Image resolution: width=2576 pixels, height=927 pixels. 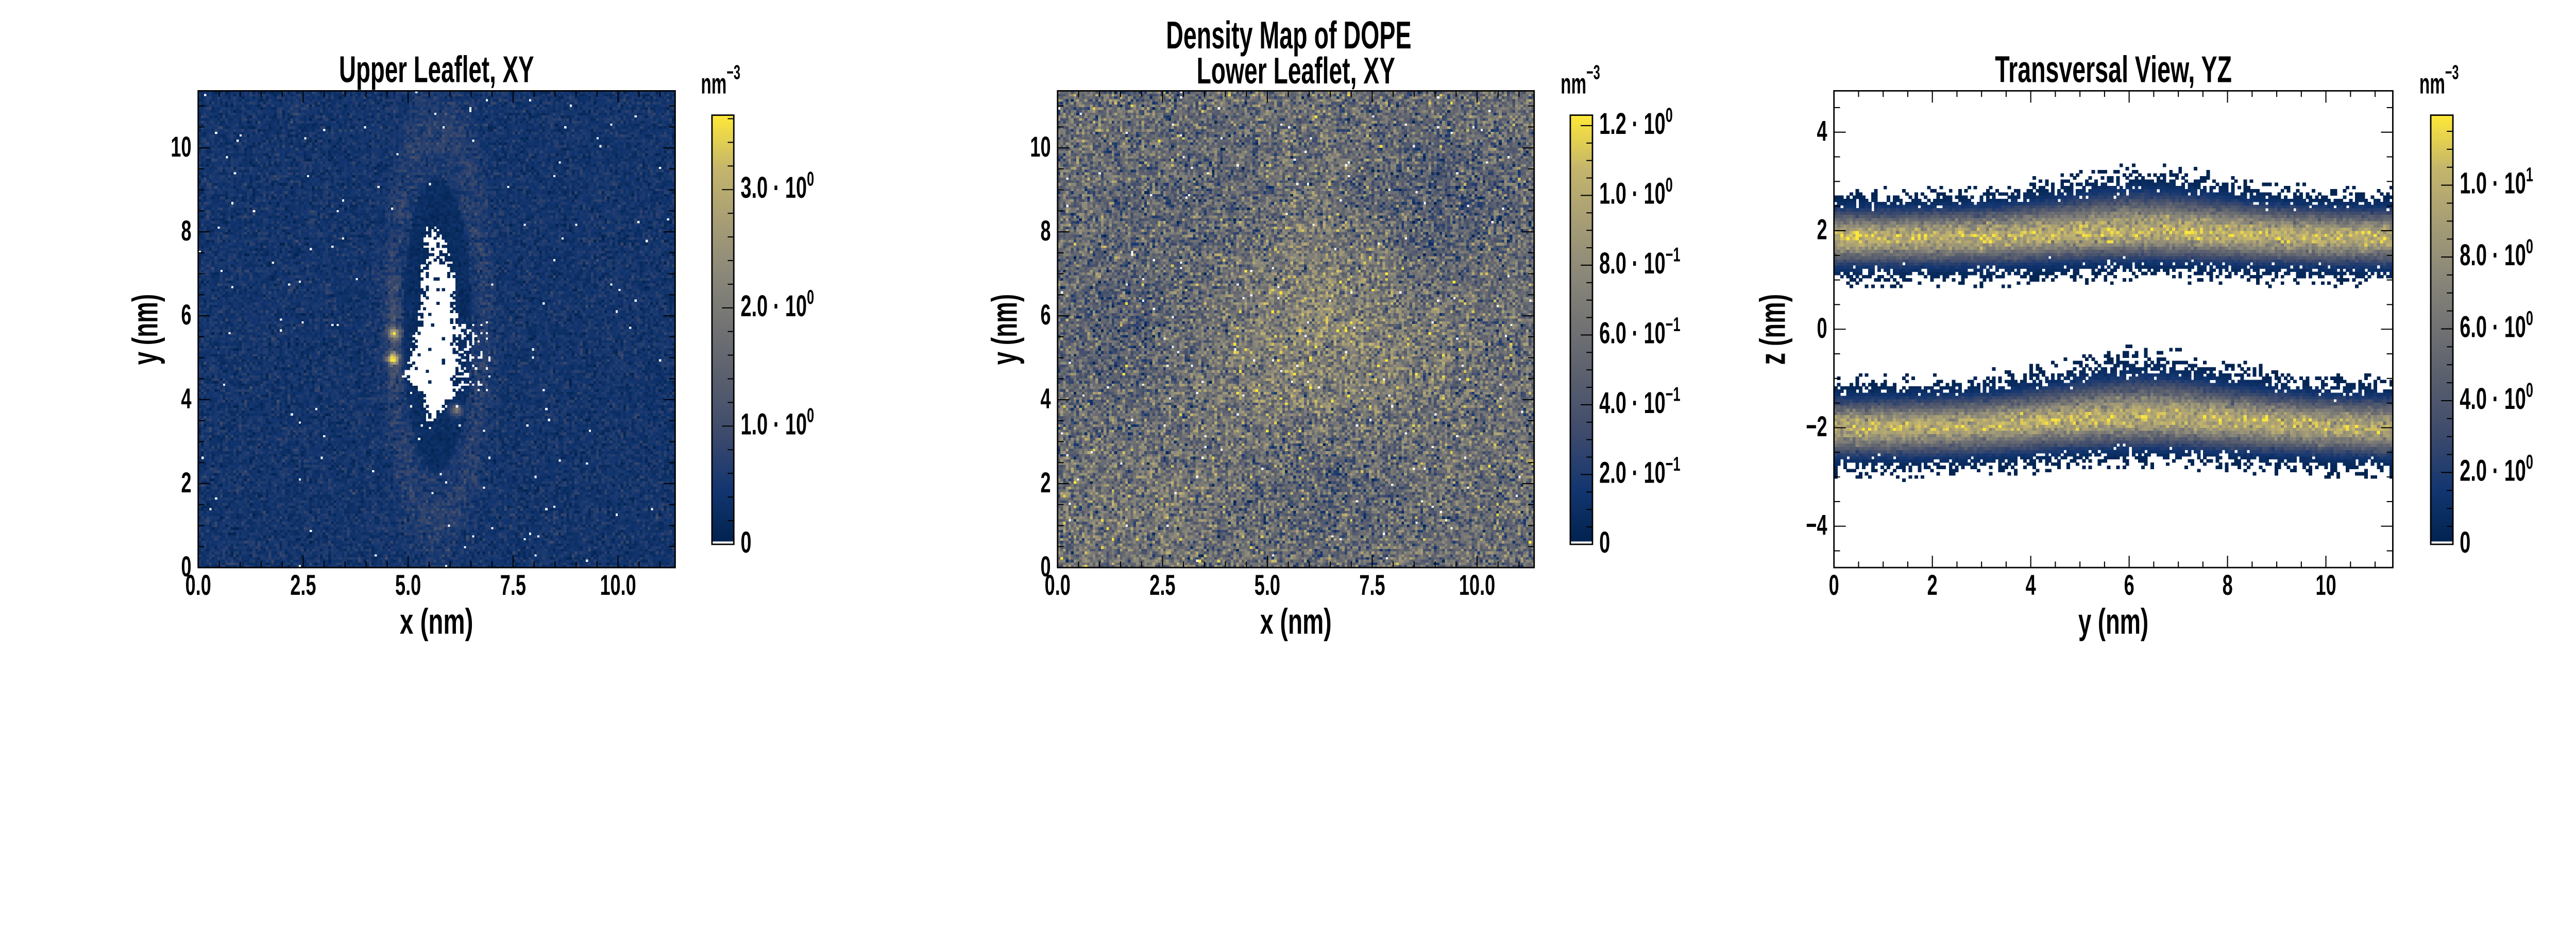 I want to click on colorbar-tick-label: 8.0 · 100, so click(x=2496, y=254).